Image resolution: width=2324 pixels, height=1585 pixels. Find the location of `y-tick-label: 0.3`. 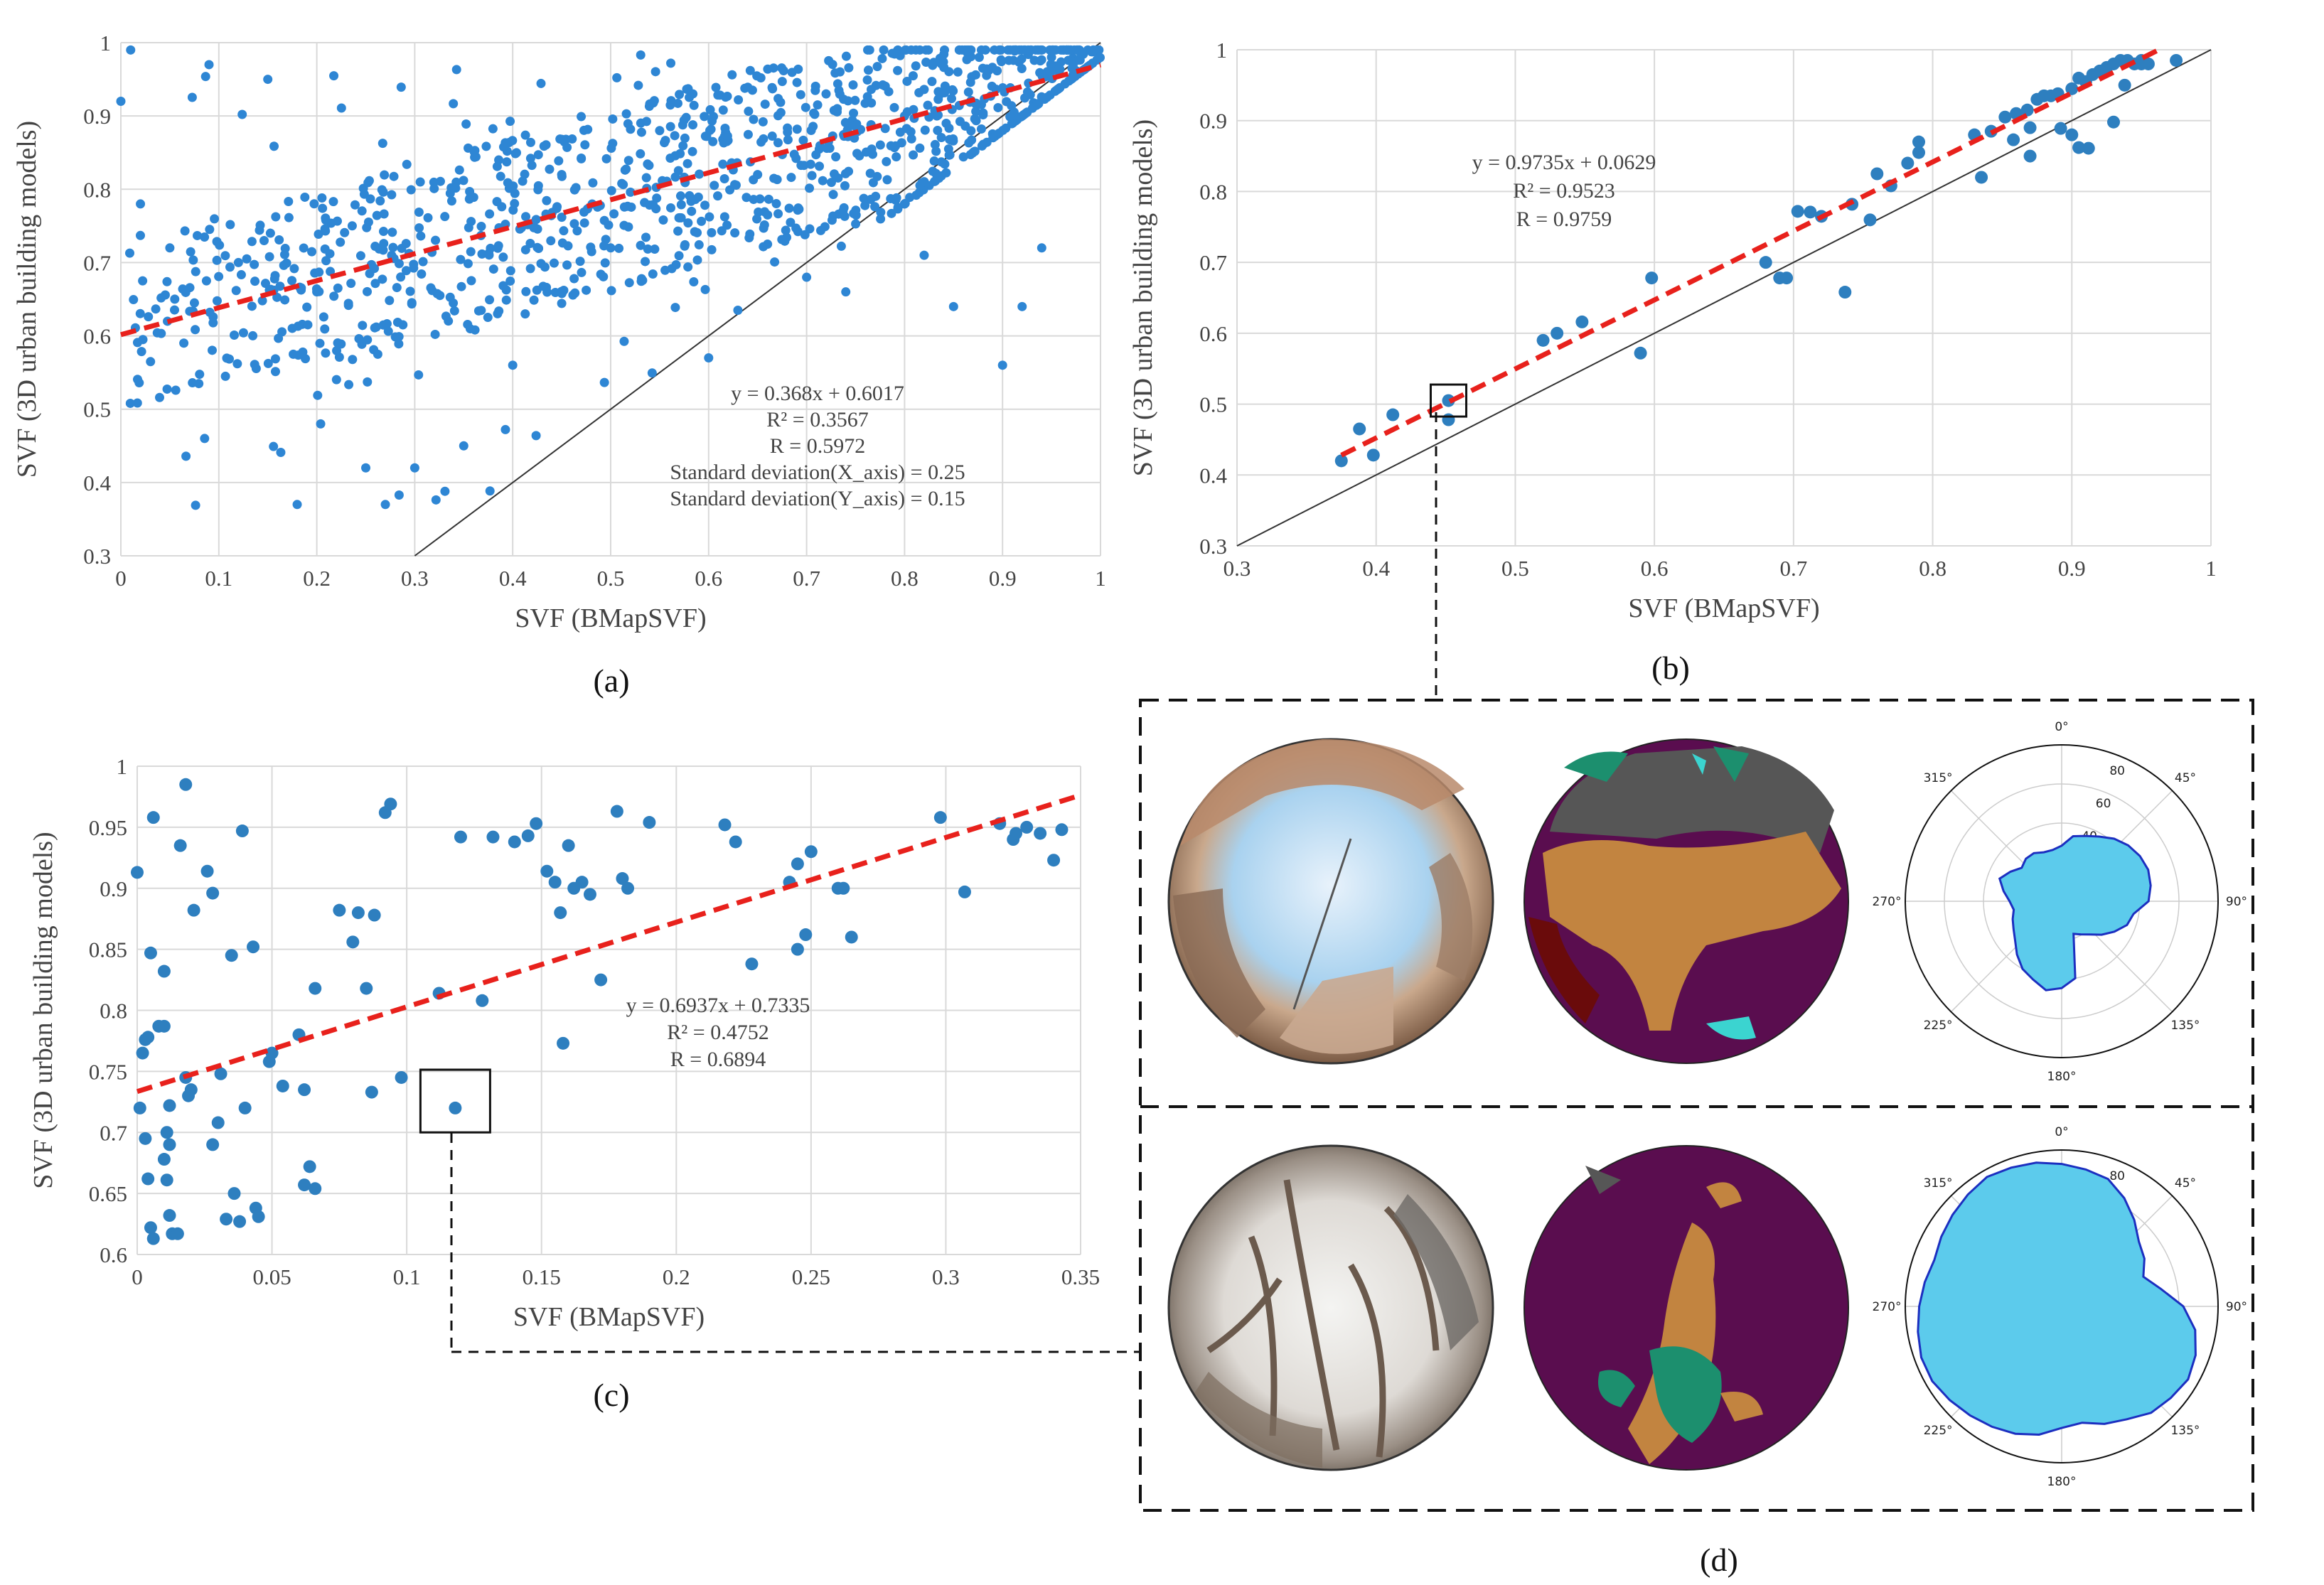

y-tick-label: 0.3 is located at coordinates (1213, 546).